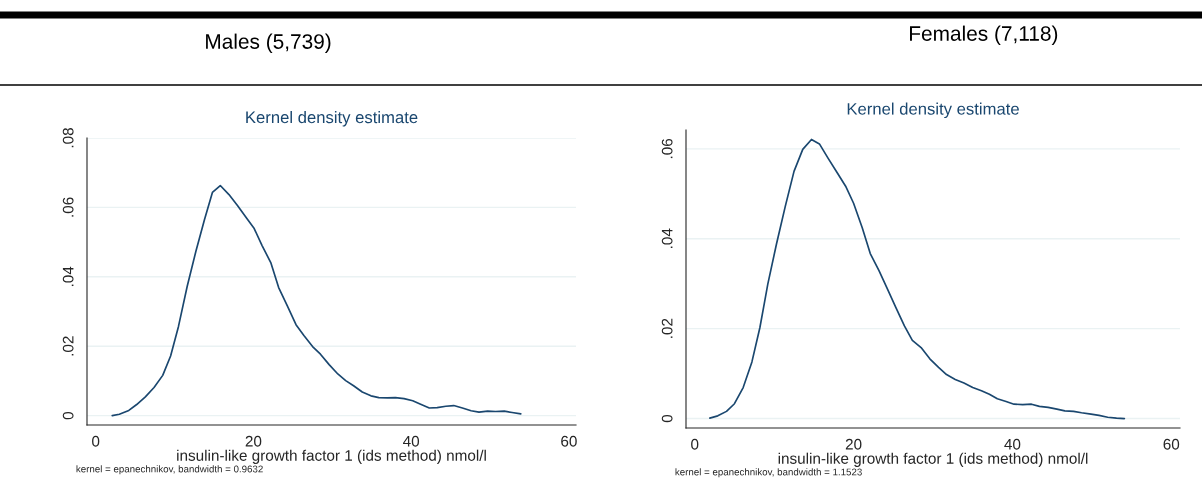  What do you see at coordinates (169, 470) in the screenshot?
I see `text: kernel = epanechnikov, bandwidth = 0.9632` at bounding box center [169, 470].